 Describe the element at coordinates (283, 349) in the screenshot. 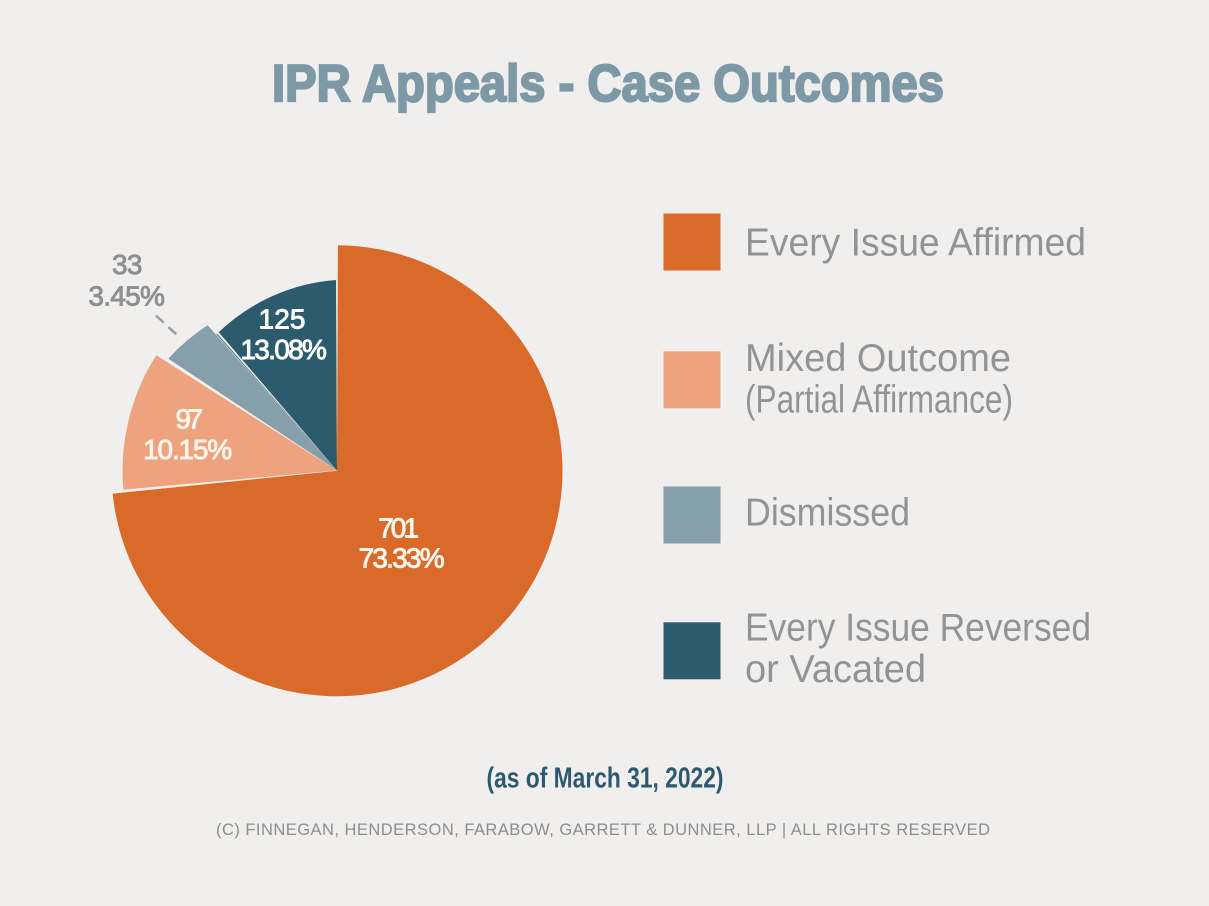

I see `svg-text: 13.08%` at that location.